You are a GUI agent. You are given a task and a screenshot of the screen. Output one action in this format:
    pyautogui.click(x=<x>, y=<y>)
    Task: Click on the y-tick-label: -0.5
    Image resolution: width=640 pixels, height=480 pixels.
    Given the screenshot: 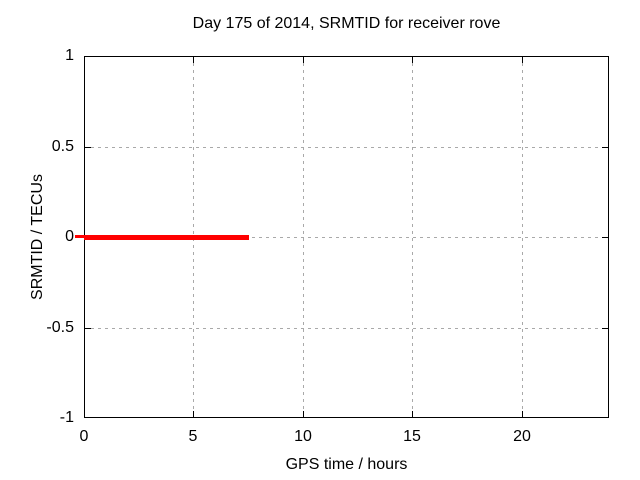 What is the action you would take?
    pyautogui.click(x=60, y=327)
    